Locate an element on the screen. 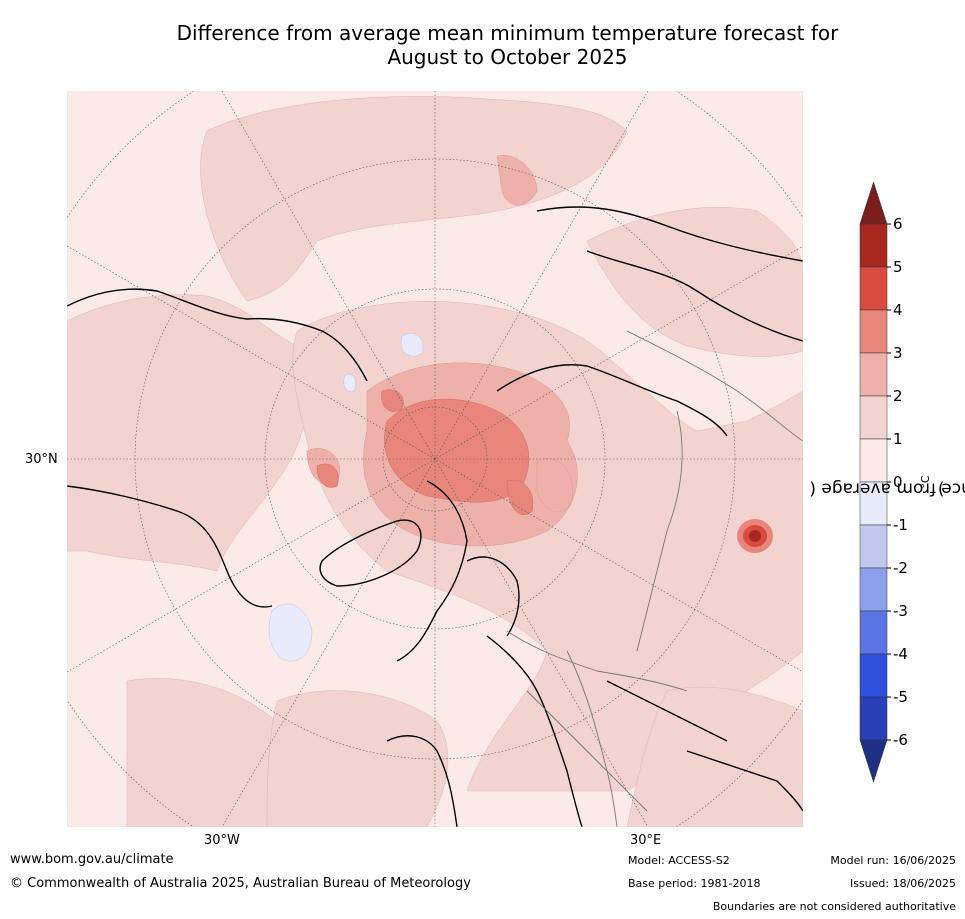  colorbar-tick-label: 2 is located at coordinates (898, 396).